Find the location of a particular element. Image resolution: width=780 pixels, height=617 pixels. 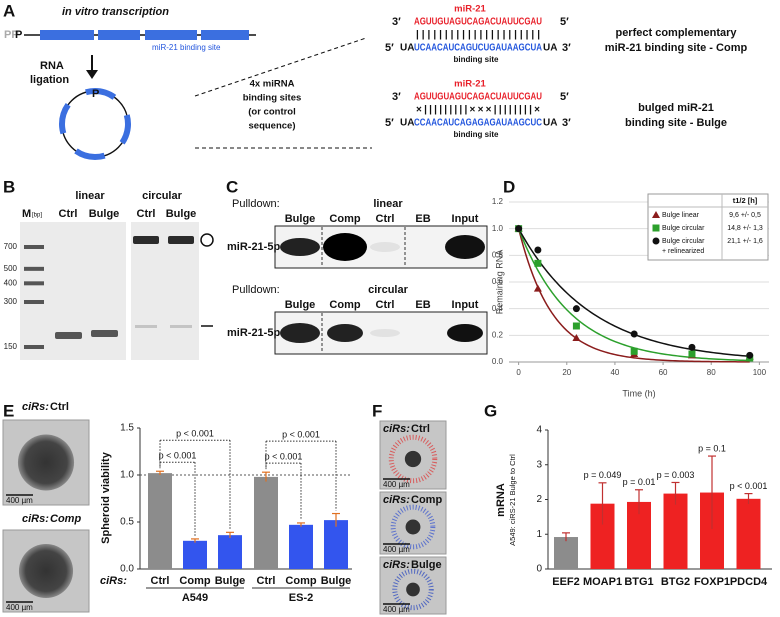

y-axis-subtitle: A549: ciRS-21 Bulge to Ctrl is located at coordinates (512, 500).